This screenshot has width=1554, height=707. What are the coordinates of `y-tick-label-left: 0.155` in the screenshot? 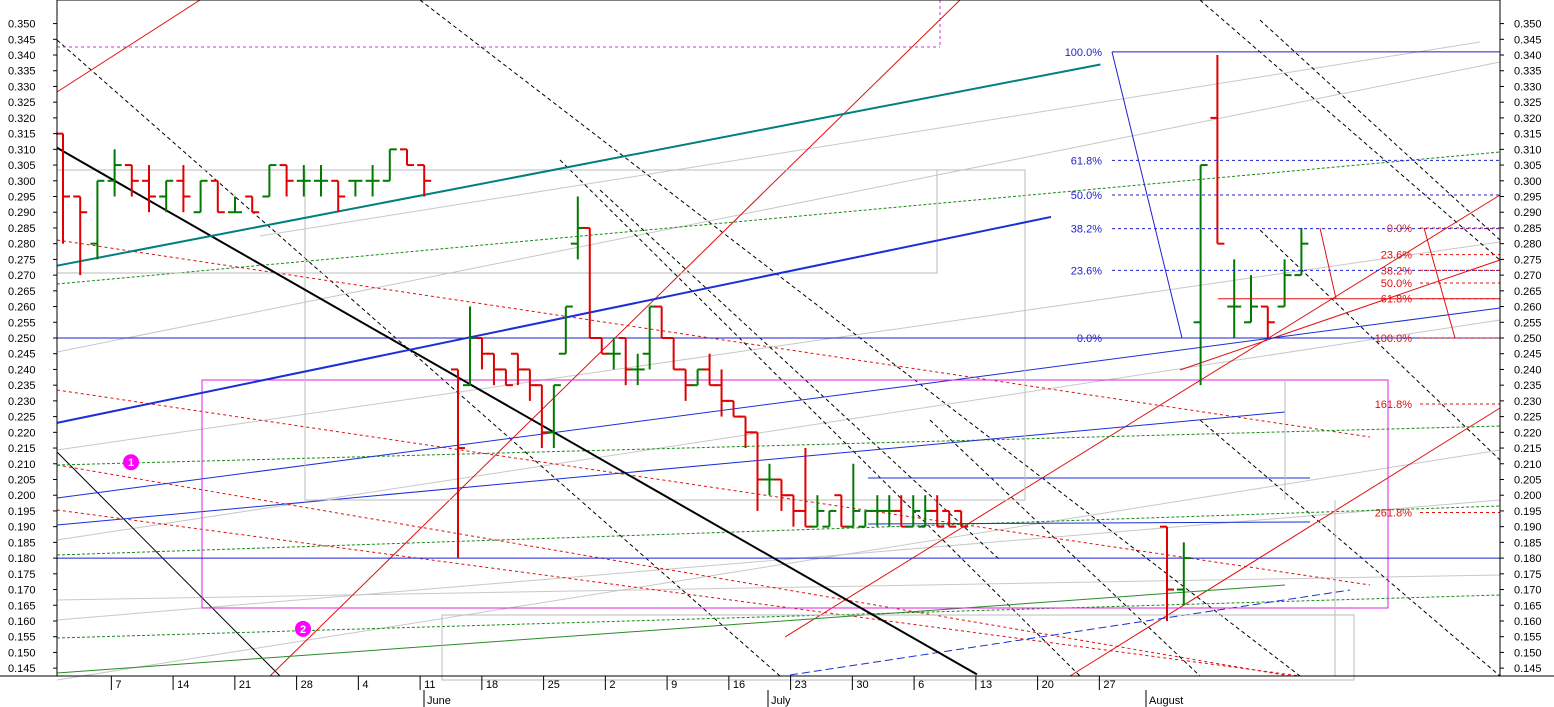 It's located at (22, 638).